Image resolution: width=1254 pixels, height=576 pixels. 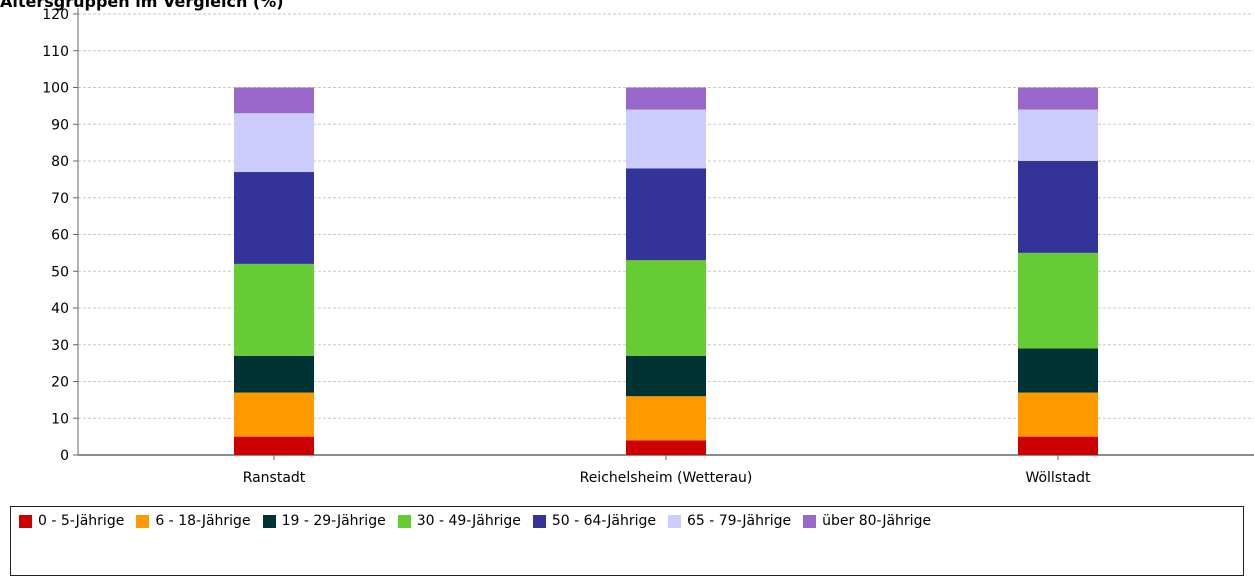 What do you see at coordinates (60, 236) in the screenshot?
I see `y-tick-label: 60` at bounding box center [60, 236].